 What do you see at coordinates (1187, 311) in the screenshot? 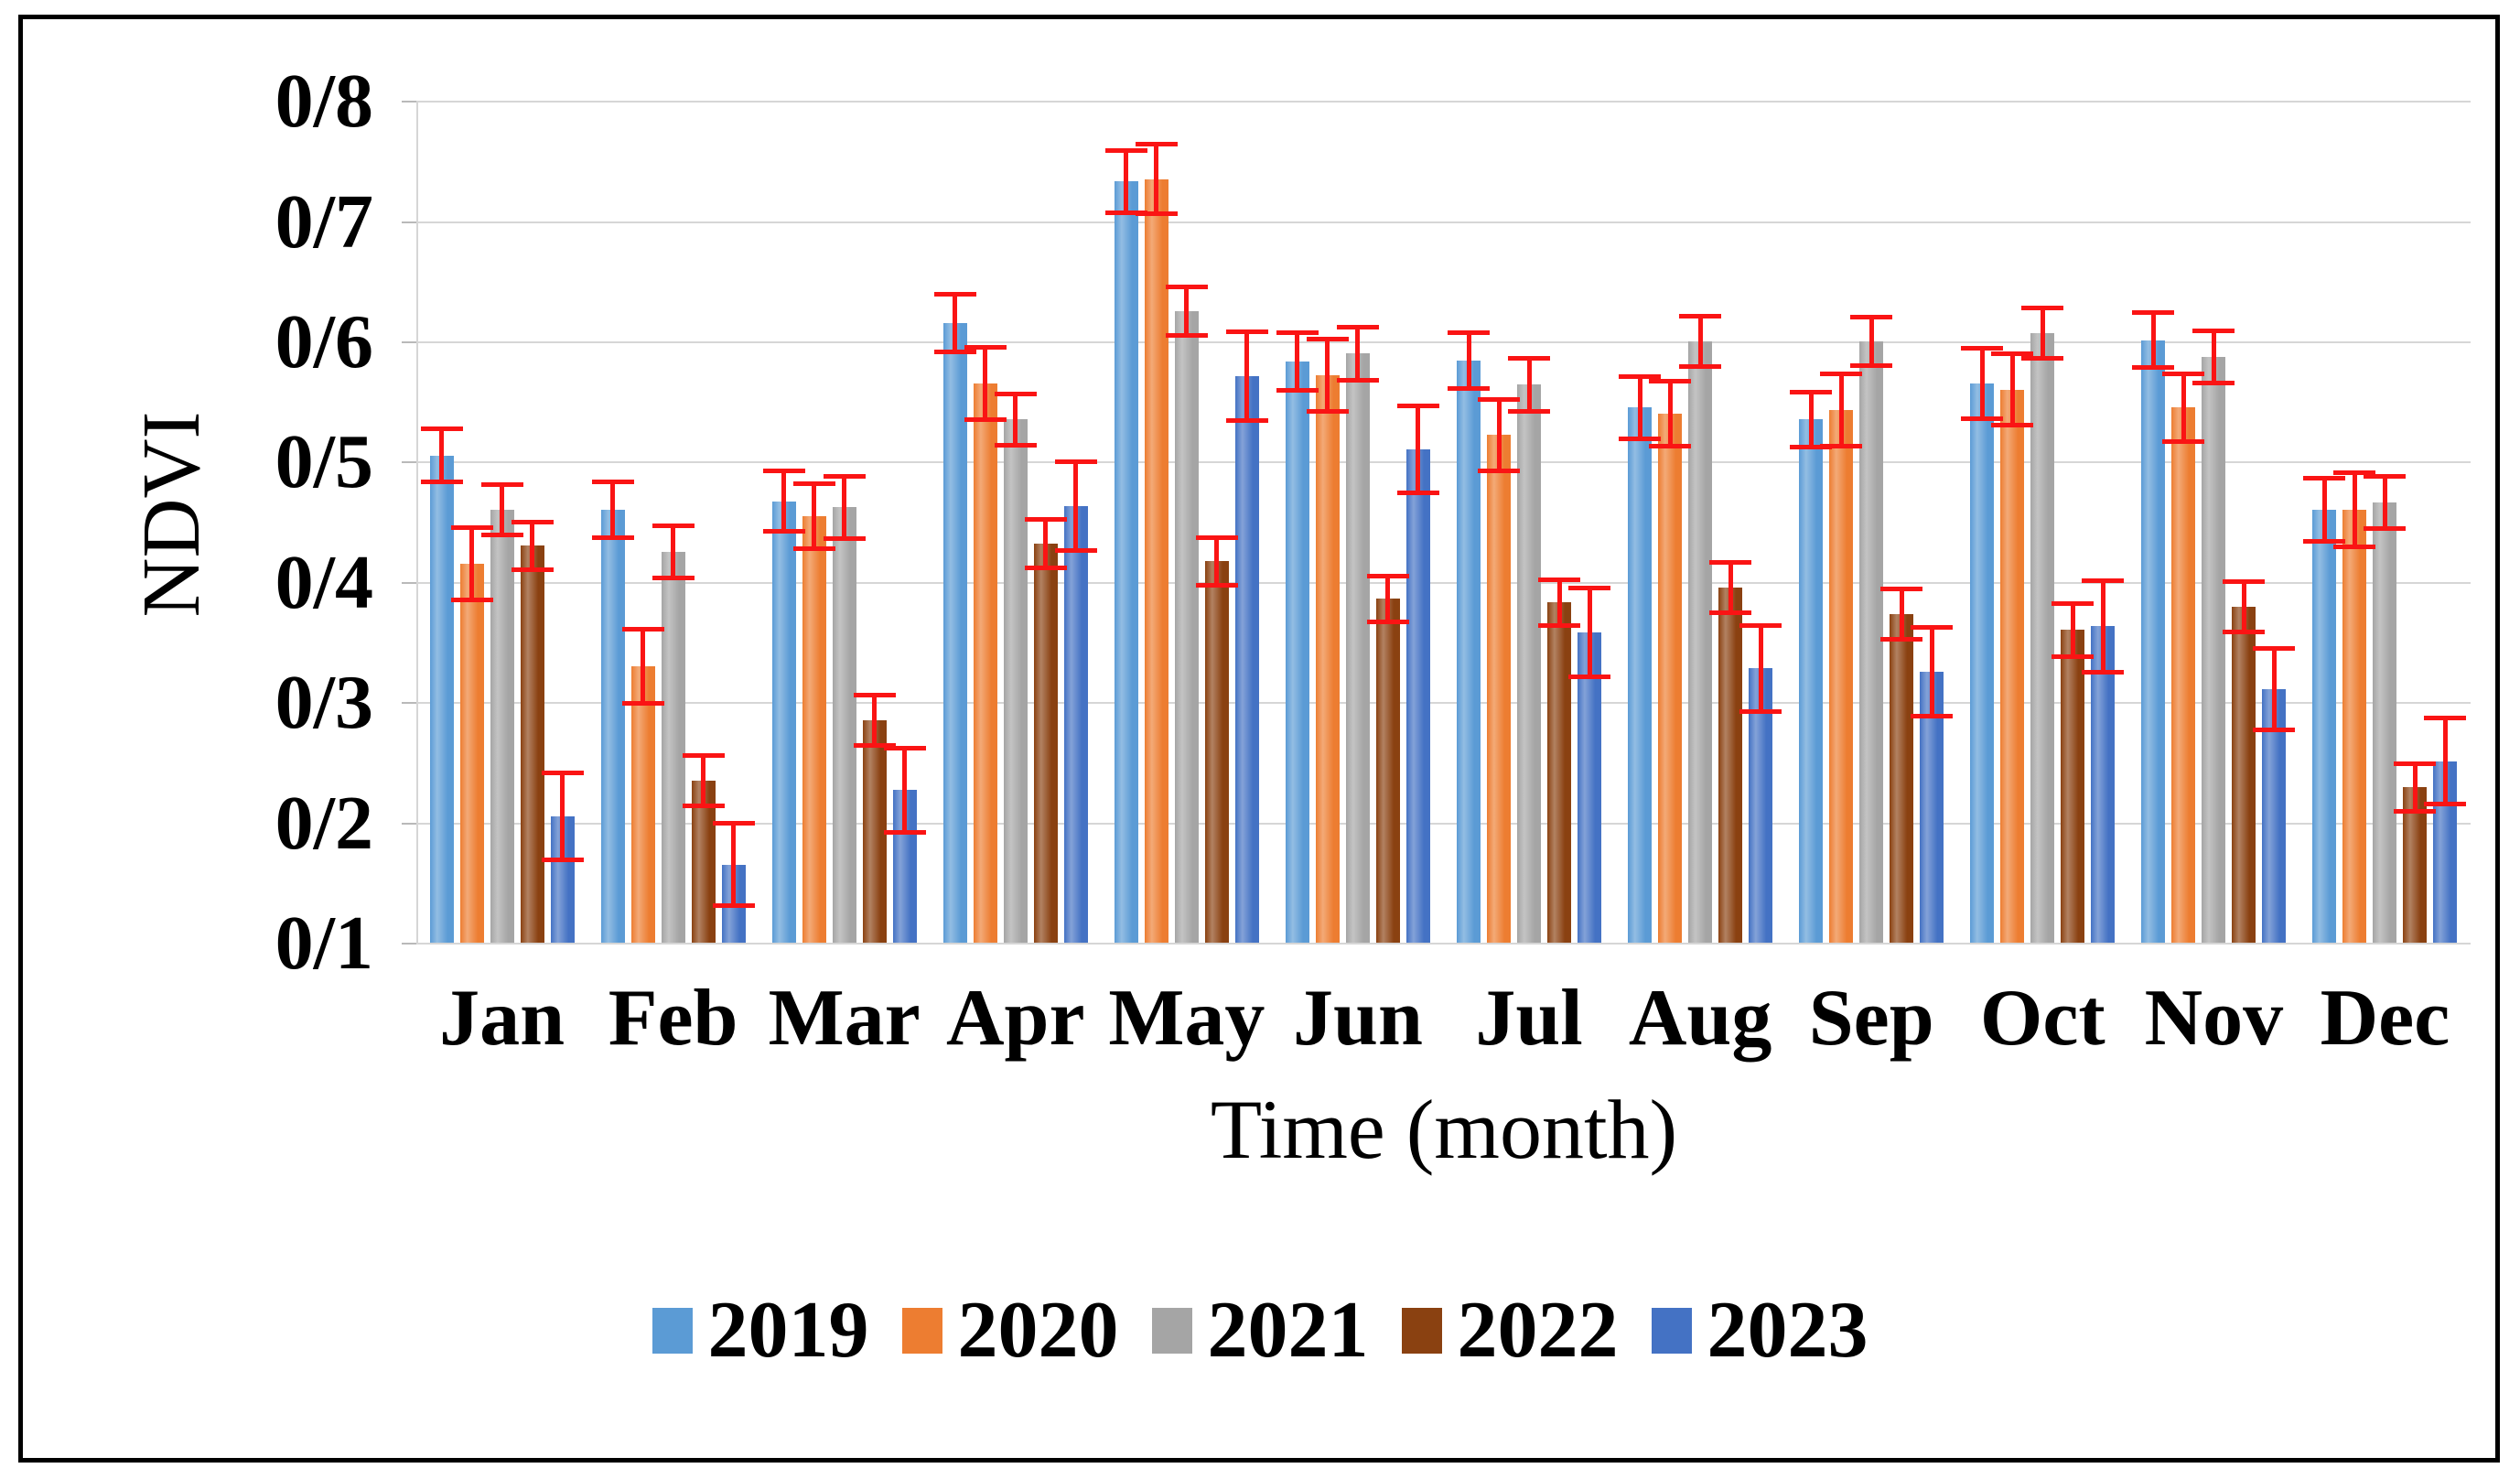
I see `error-bar-2021-may` at bounding box center [1187, 311].